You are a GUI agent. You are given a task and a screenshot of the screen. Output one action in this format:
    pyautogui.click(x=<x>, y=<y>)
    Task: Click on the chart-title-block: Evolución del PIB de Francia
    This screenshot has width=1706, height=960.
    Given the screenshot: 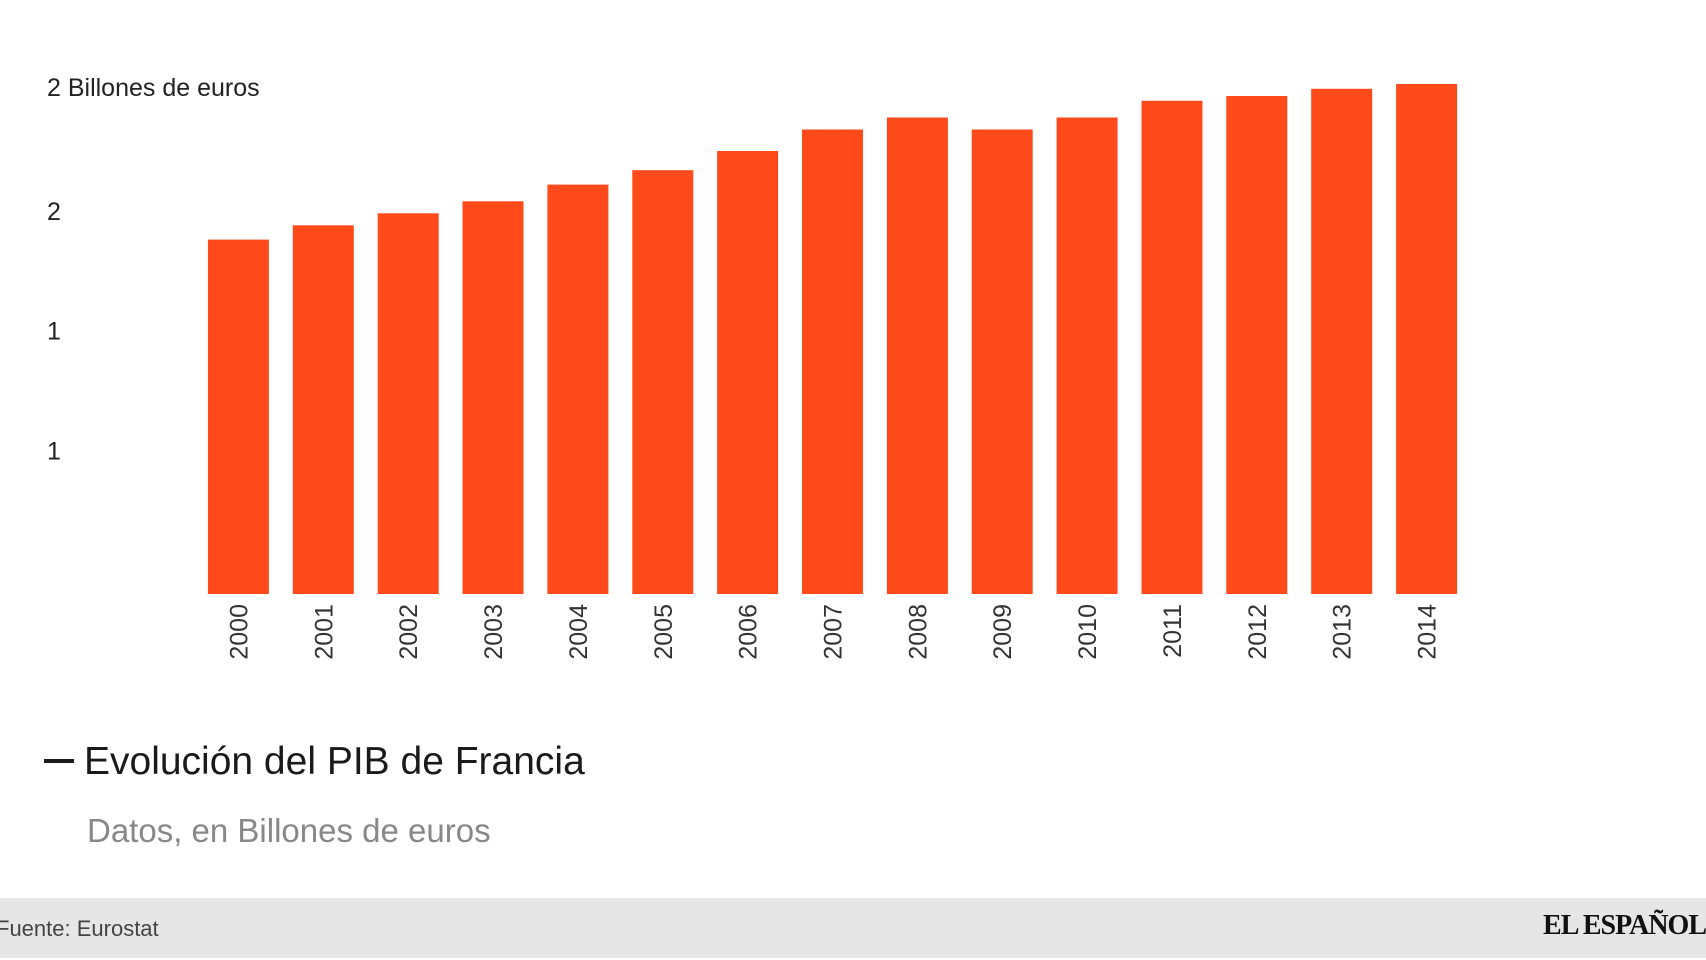 What is the action you would take?
    pyautogui.click(x=314, y=762)
    